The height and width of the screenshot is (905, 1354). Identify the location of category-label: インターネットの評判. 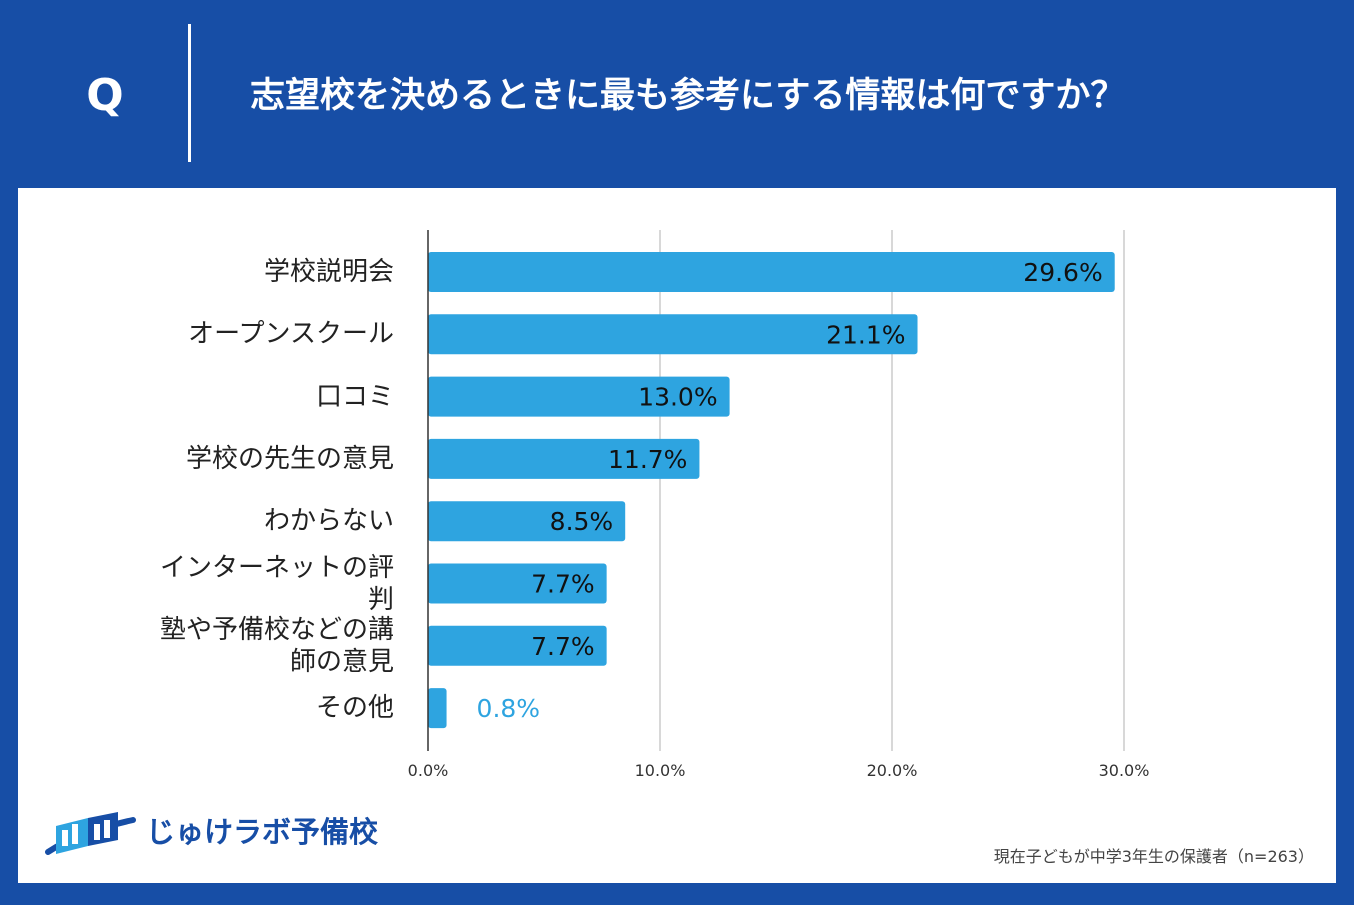
(249, 584).